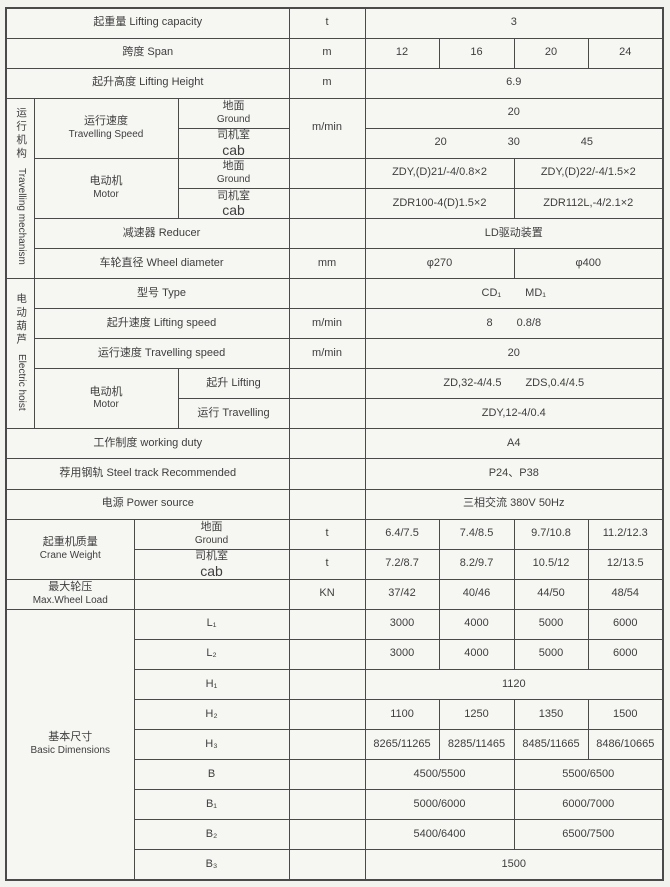  Describe the element at coordinates (211, 564) in the screenshot. I see `sublabel-cab: 司机室 cab` at that location.